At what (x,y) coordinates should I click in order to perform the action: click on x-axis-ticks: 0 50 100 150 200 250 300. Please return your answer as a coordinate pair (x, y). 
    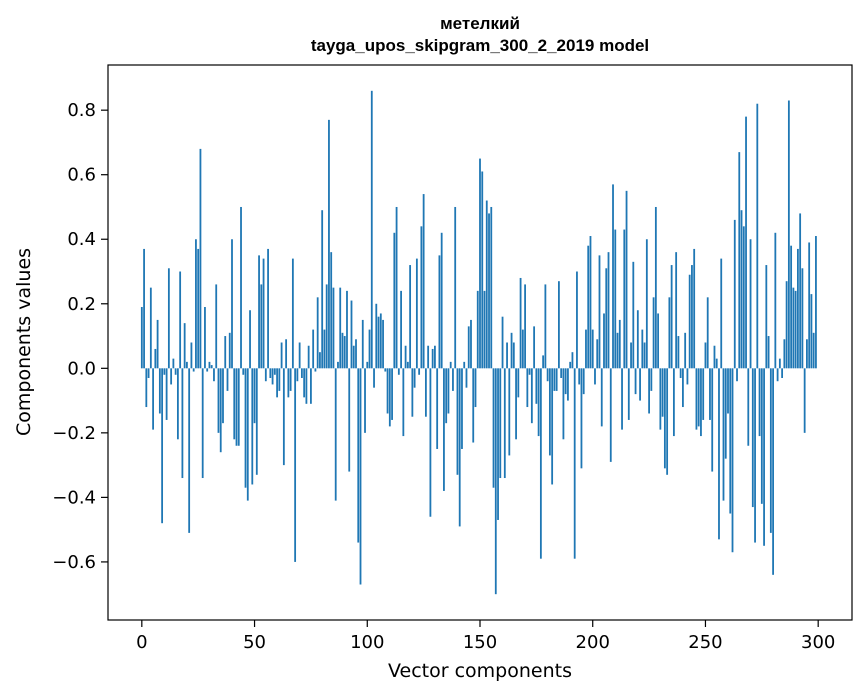
    Looking at the image, I should click on (485, 636).